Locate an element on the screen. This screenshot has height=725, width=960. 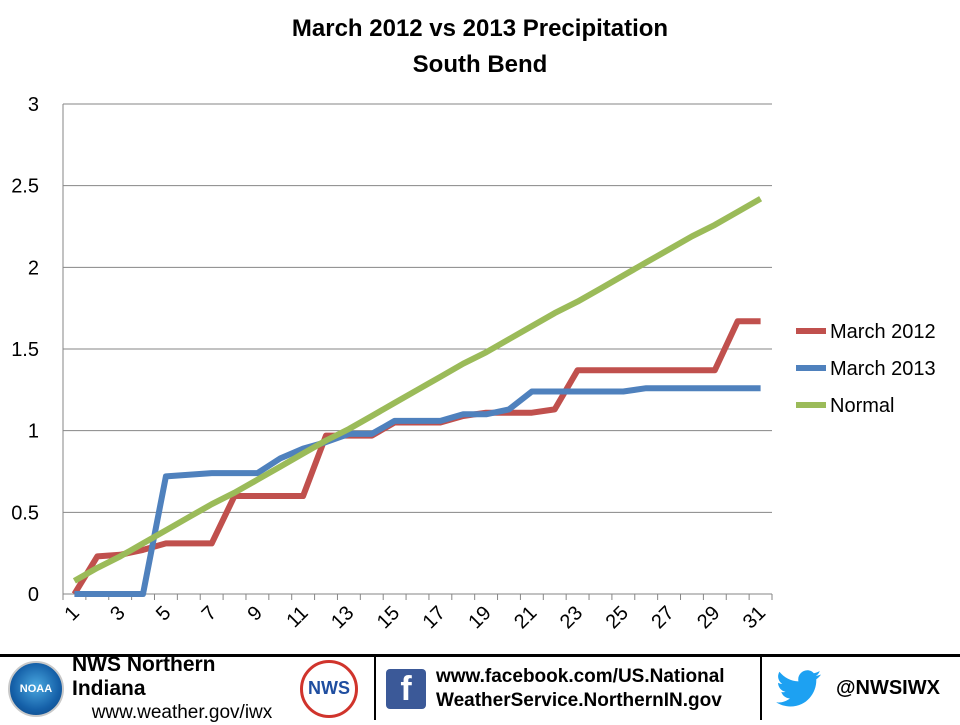
y-tick-label: 3 is located at coordinates (33, 105).